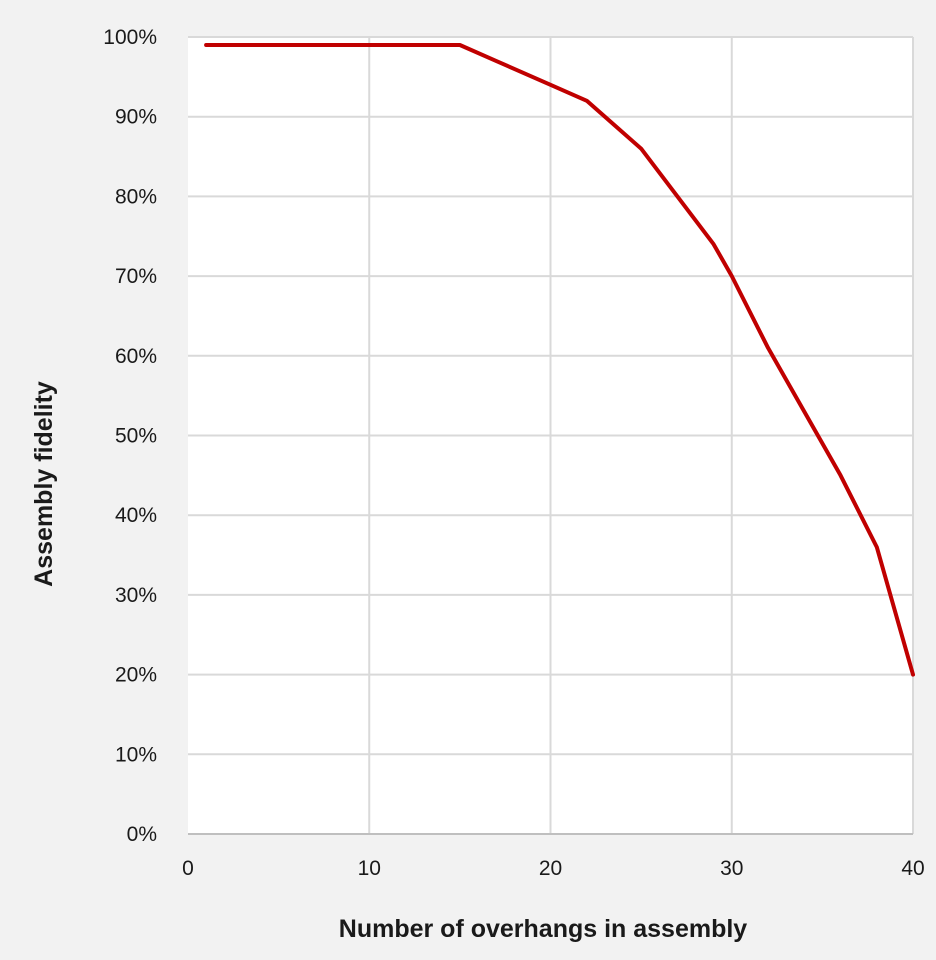 Image resolution: width=936 pixels, height=960 pixels. Describe the element at coordinates (130, 37) in the screenshot. I see `y-tick-label: 100%` at that location.